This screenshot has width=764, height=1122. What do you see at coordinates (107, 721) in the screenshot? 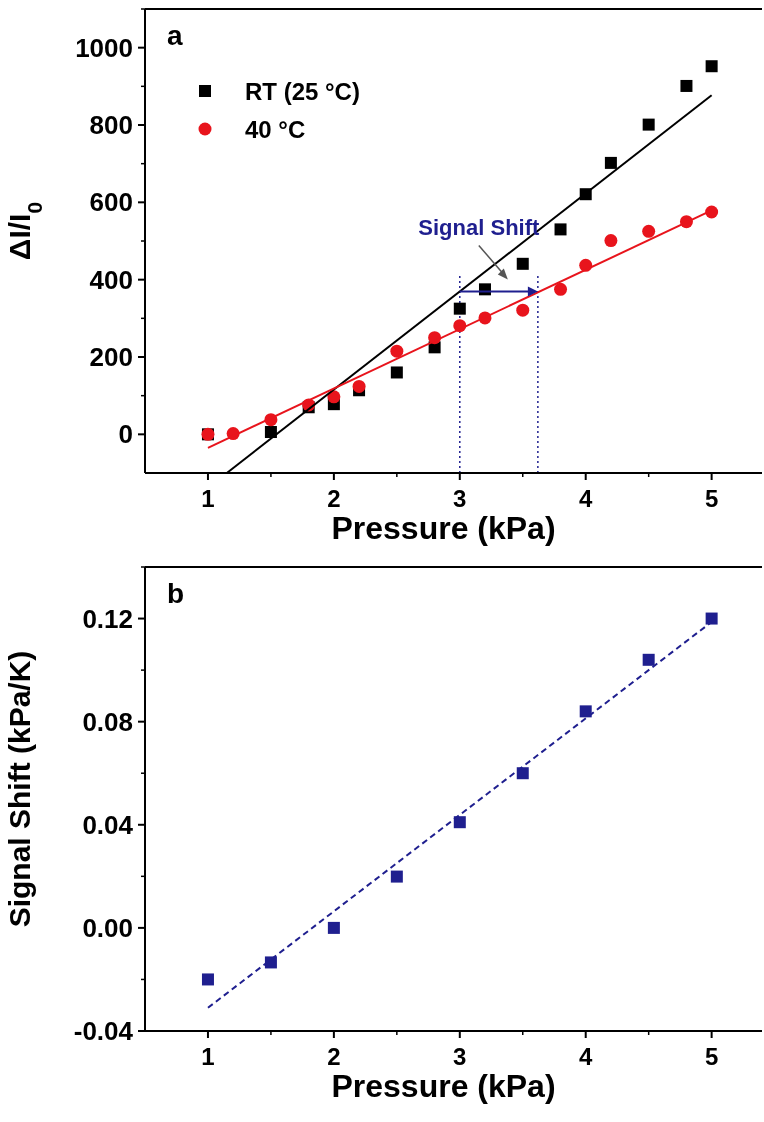
I see `y-tick-label: 0.08` at bounding box center [107, 721].